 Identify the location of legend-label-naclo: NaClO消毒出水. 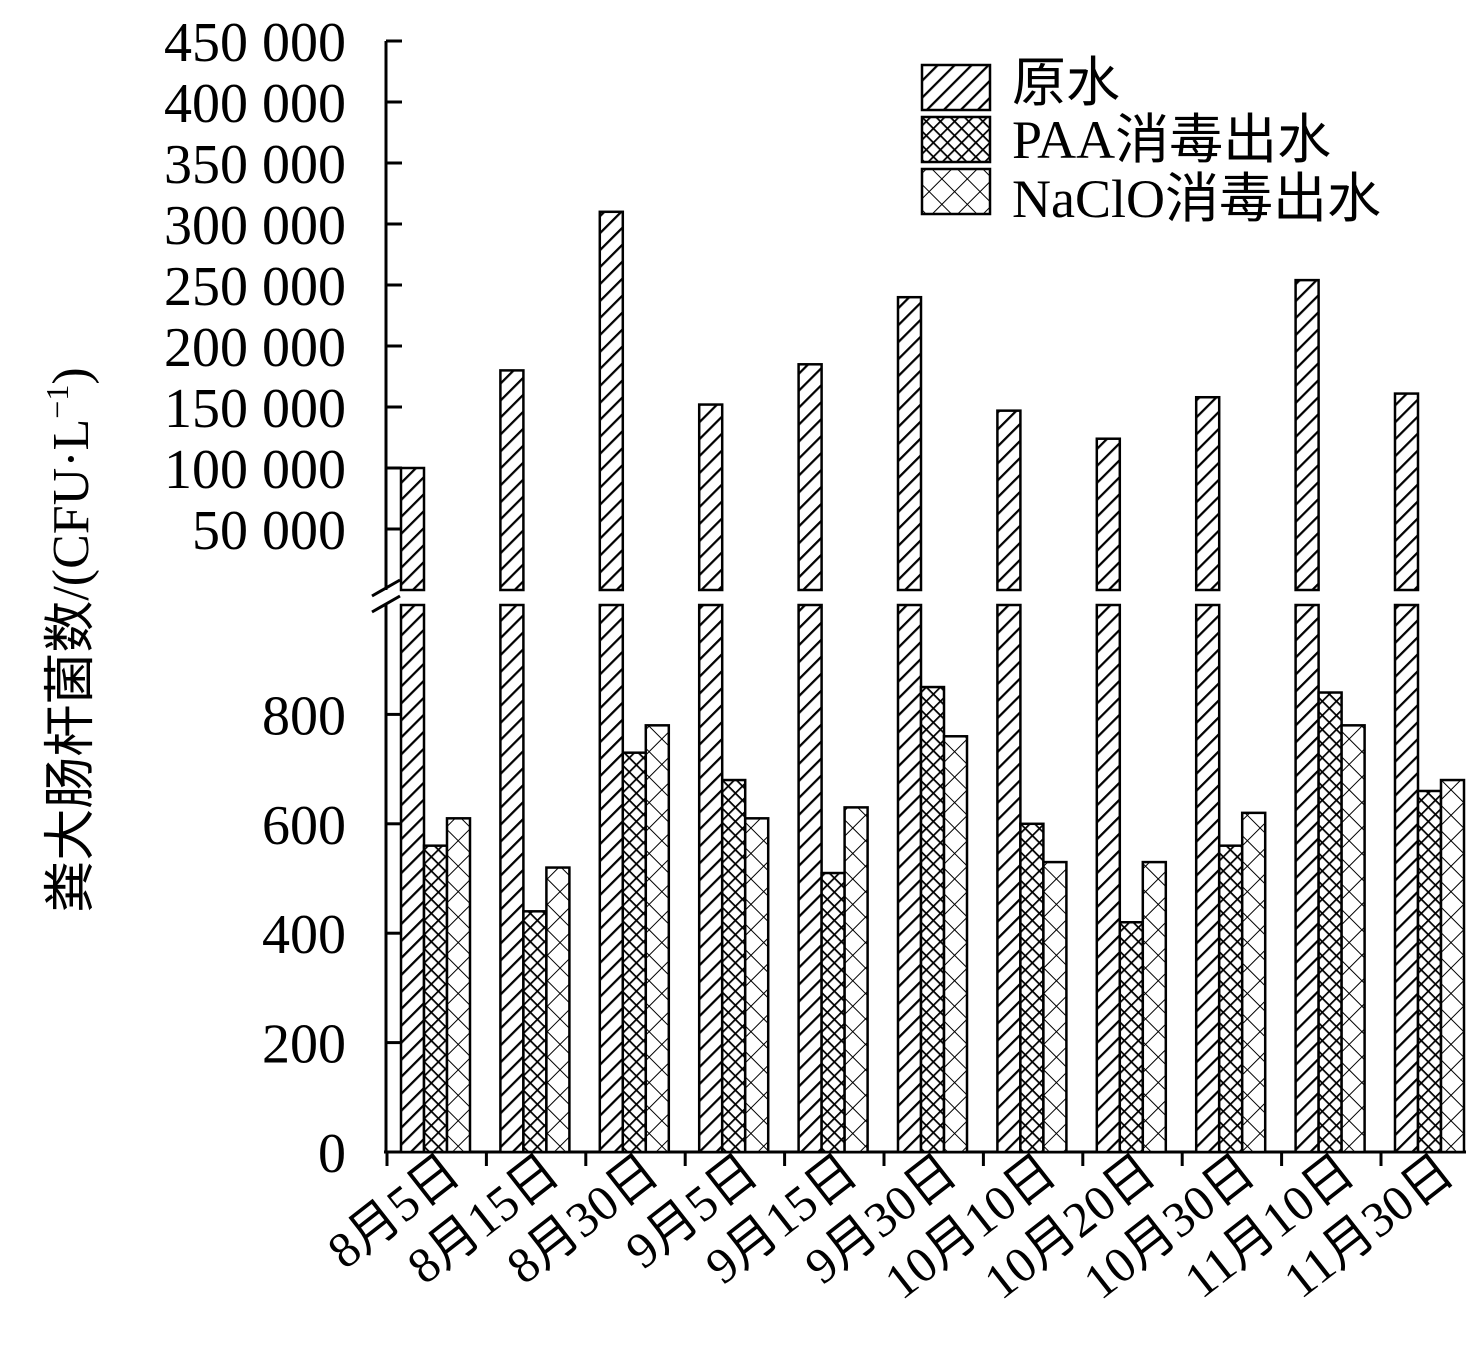
(1196, 199).